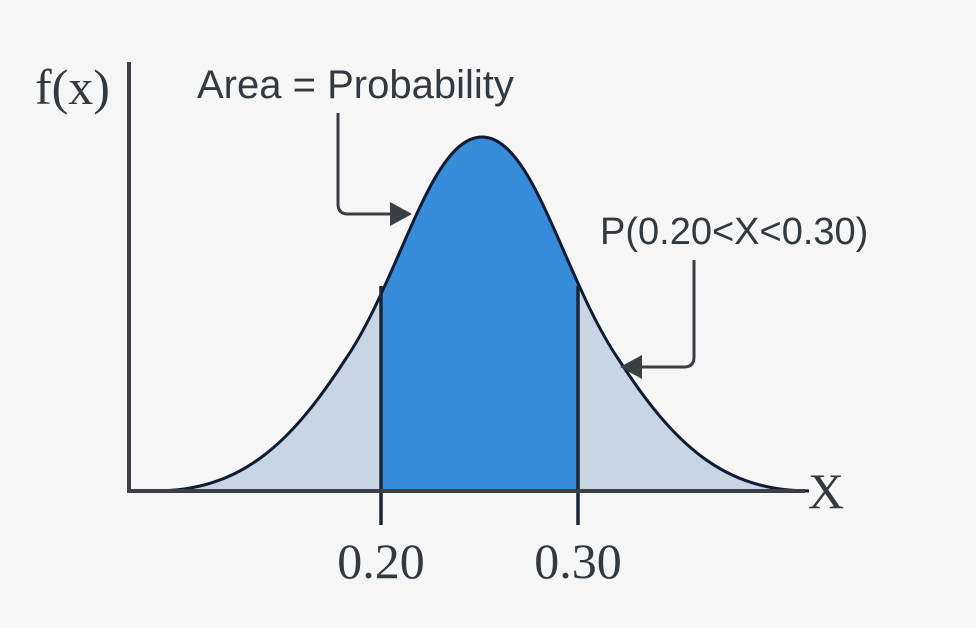  I want to click on probability-annotation: P(0.20<X<0.30), so click(734, 232).